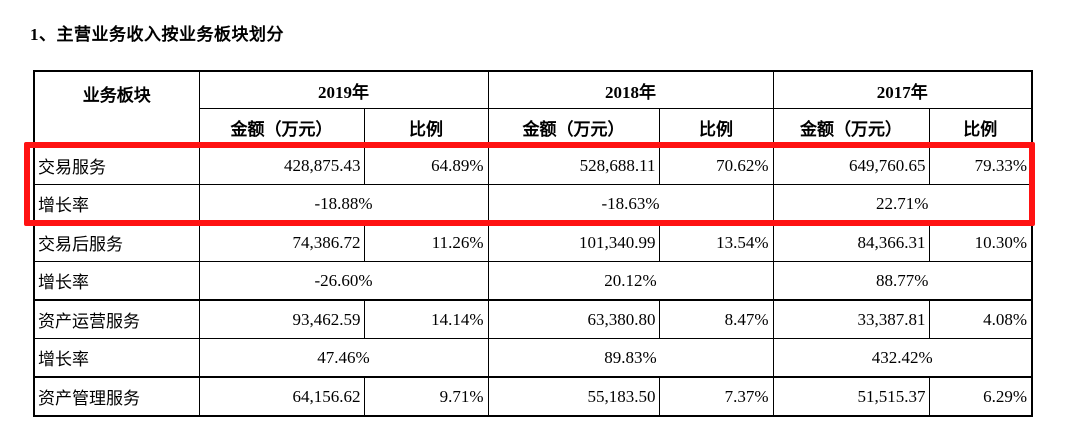 This screenshot has height=447, width=1069. What do you see at coordinates (426, 165) in the screenshot?
I see `ratio-2019: 64.89%` at bounding box center [426, 165].